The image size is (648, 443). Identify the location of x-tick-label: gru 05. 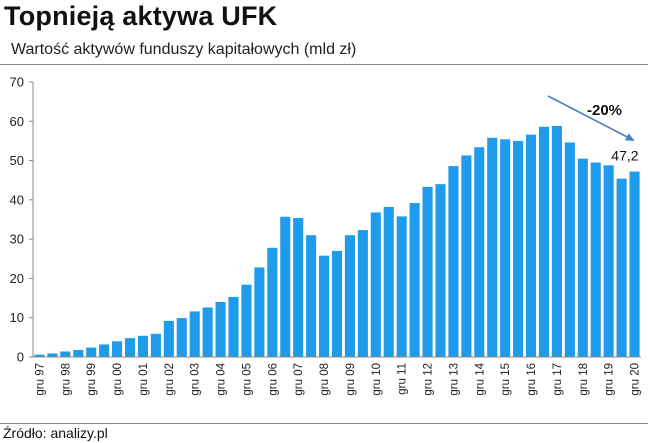
(247, 379).